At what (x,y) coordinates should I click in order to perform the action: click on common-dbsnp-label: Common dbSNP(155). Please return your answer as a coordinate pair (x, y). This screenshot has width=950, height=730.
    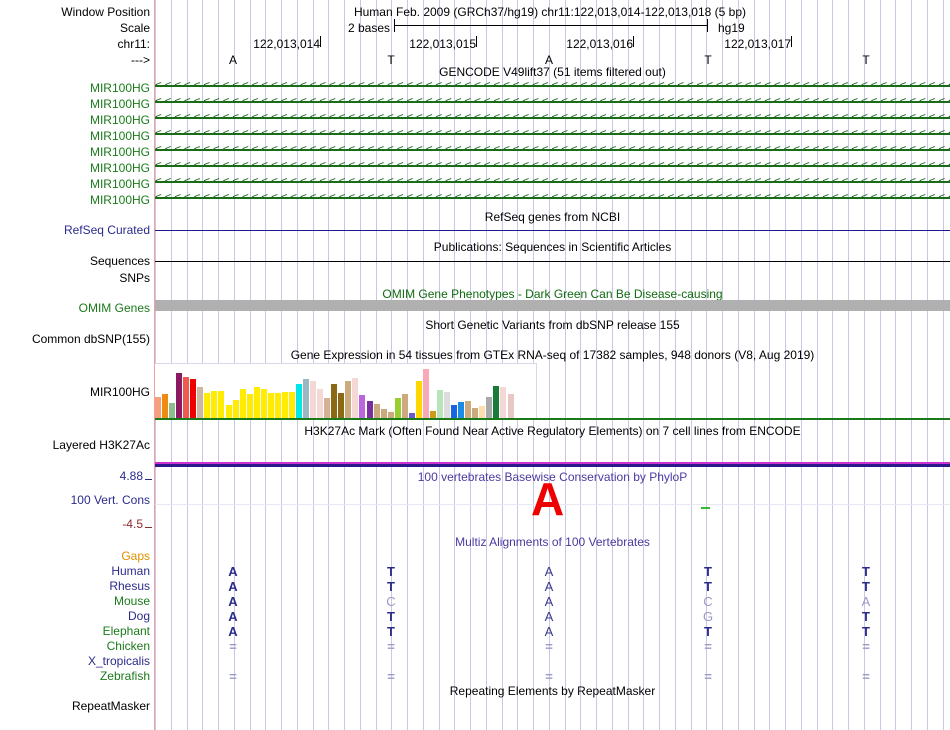
    Looking at the image, I should click on (90, 339).